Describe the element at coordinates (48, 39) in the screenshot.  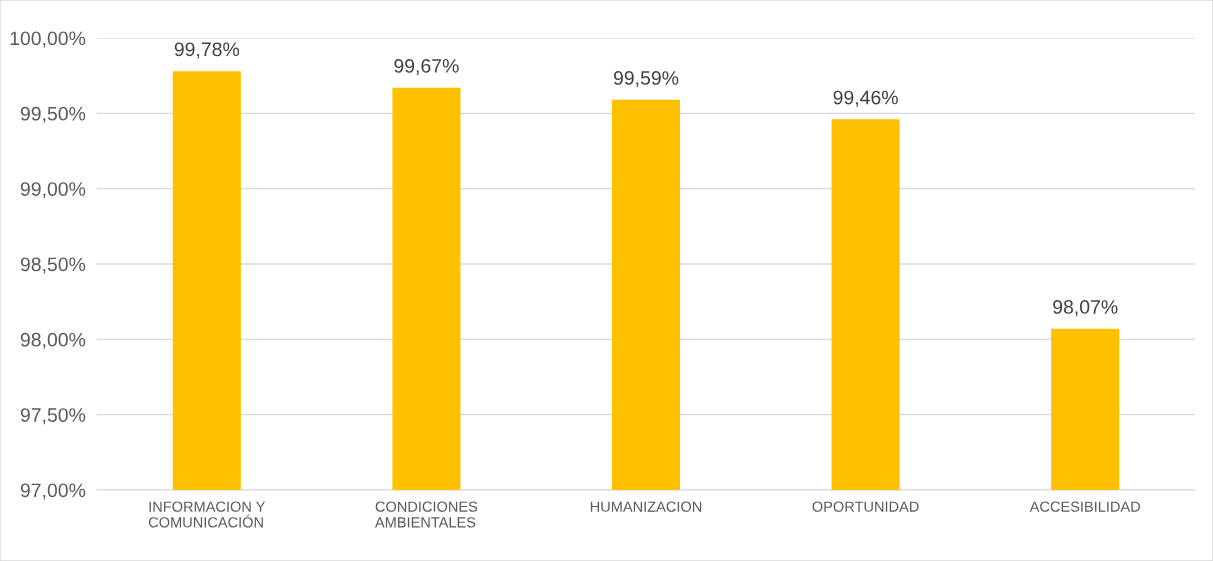
I see `y-tick-label: 100,00%` at that location.